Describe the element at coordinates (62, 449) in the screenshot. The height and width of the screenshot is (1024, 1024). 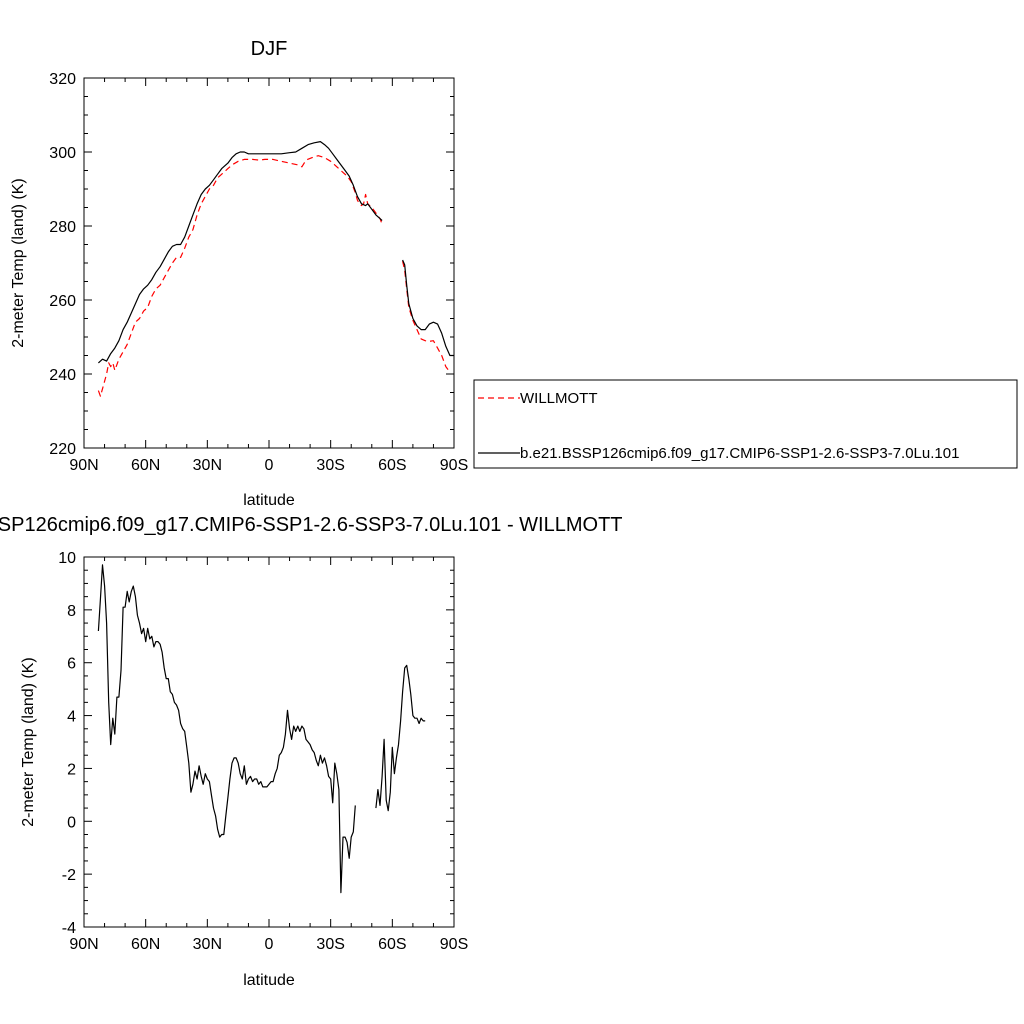
I see `y-tick-label: 220` at that location.